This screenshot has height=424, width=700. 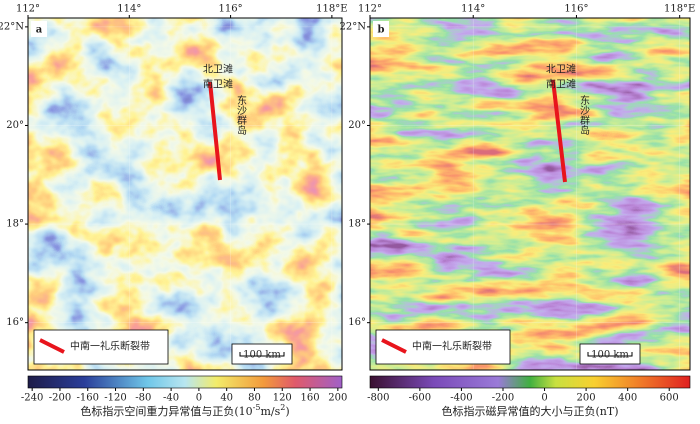 I want to click on caption: 色标指示磁异常值的大小与正负(nT), so click(x=529, y=411).